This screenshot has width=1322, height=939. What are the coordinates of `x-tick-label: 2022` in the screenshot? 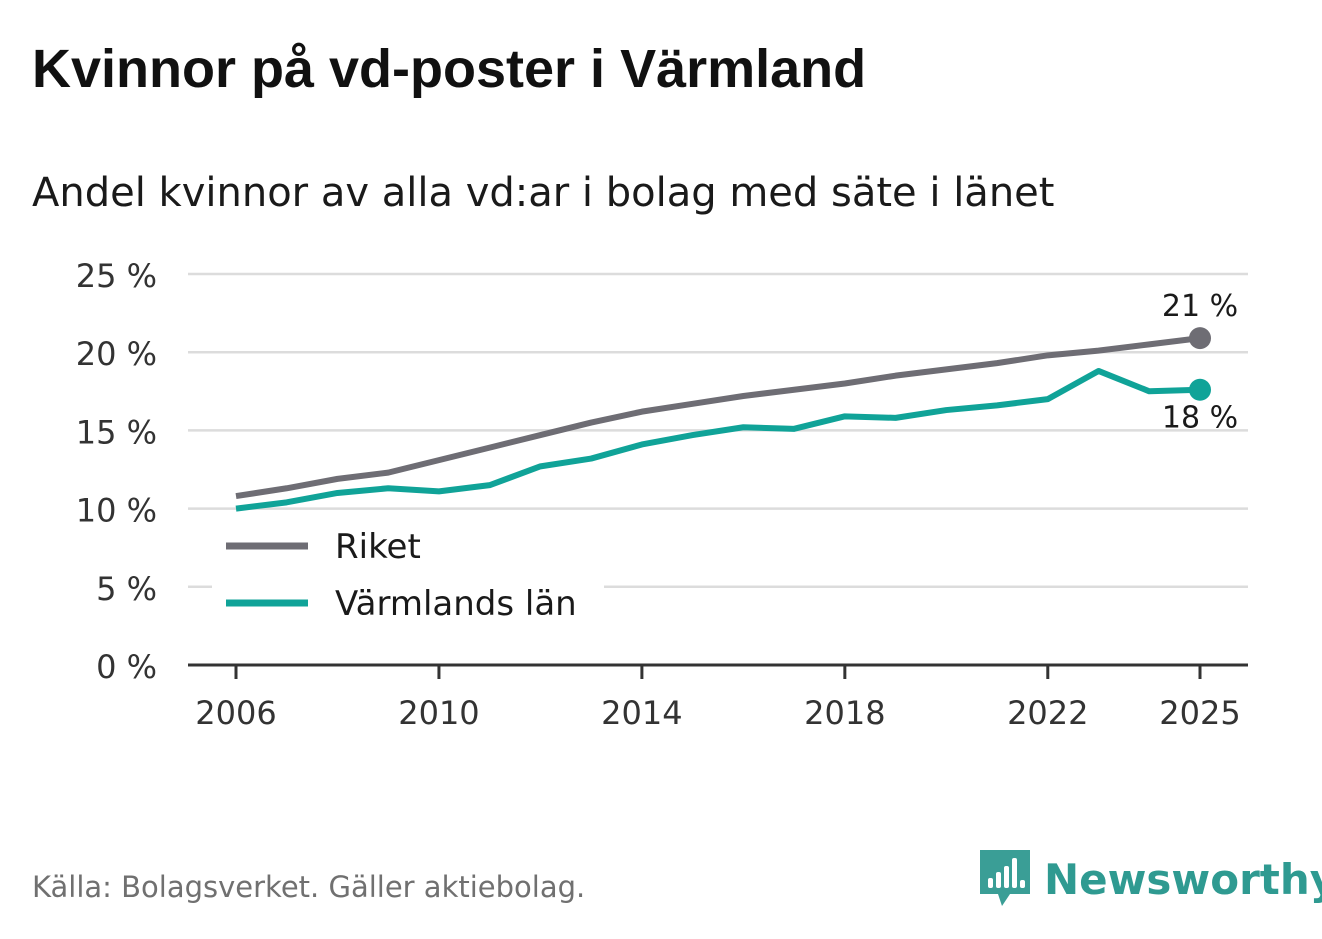 It's located at (1047, 713).